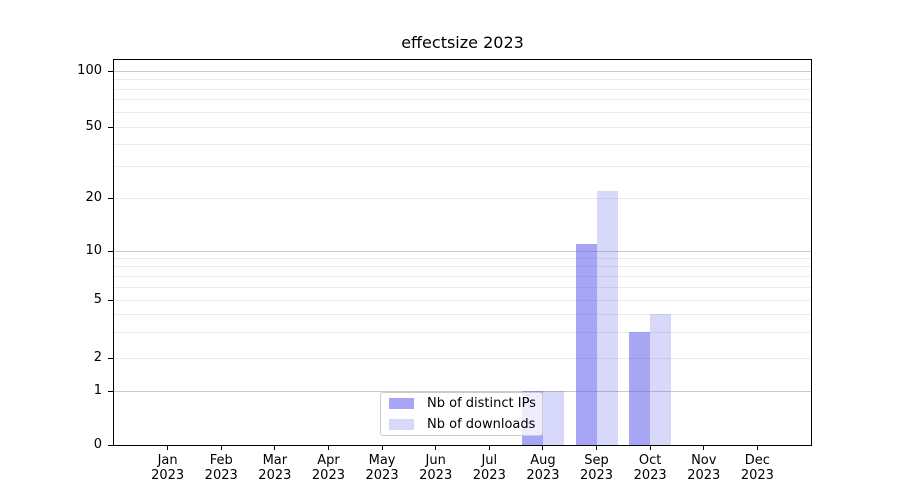  Describe the element at coordinates (167, 460) in the screenshot. I see `x-label-month: Jan` at that location.